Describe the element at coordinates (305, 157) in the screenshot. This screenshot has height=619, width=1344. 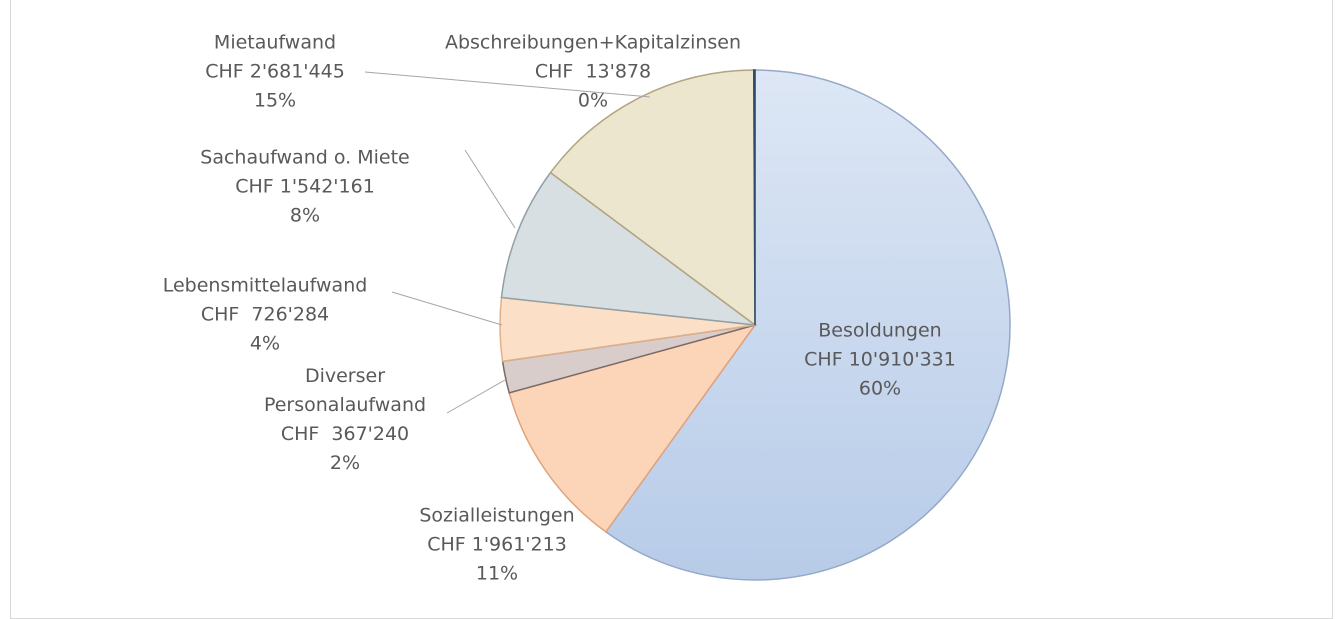
I see `category-label: Sachaufwand o. Miete` at that location.